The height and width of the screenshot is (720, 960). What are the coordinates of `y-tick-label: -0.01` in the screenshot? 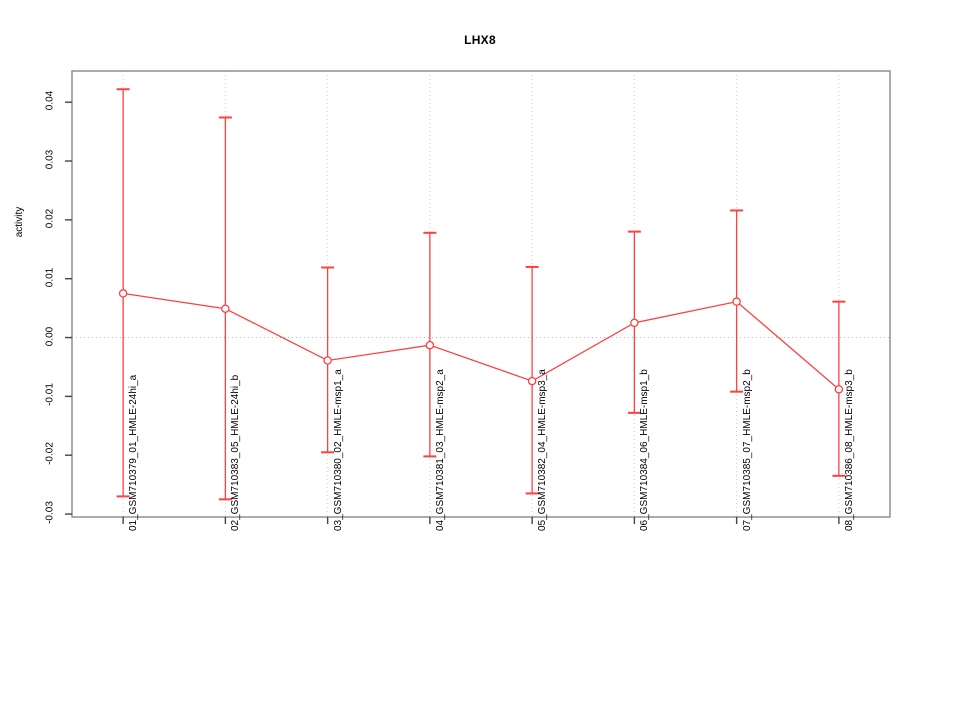 It's located at (50, 395).